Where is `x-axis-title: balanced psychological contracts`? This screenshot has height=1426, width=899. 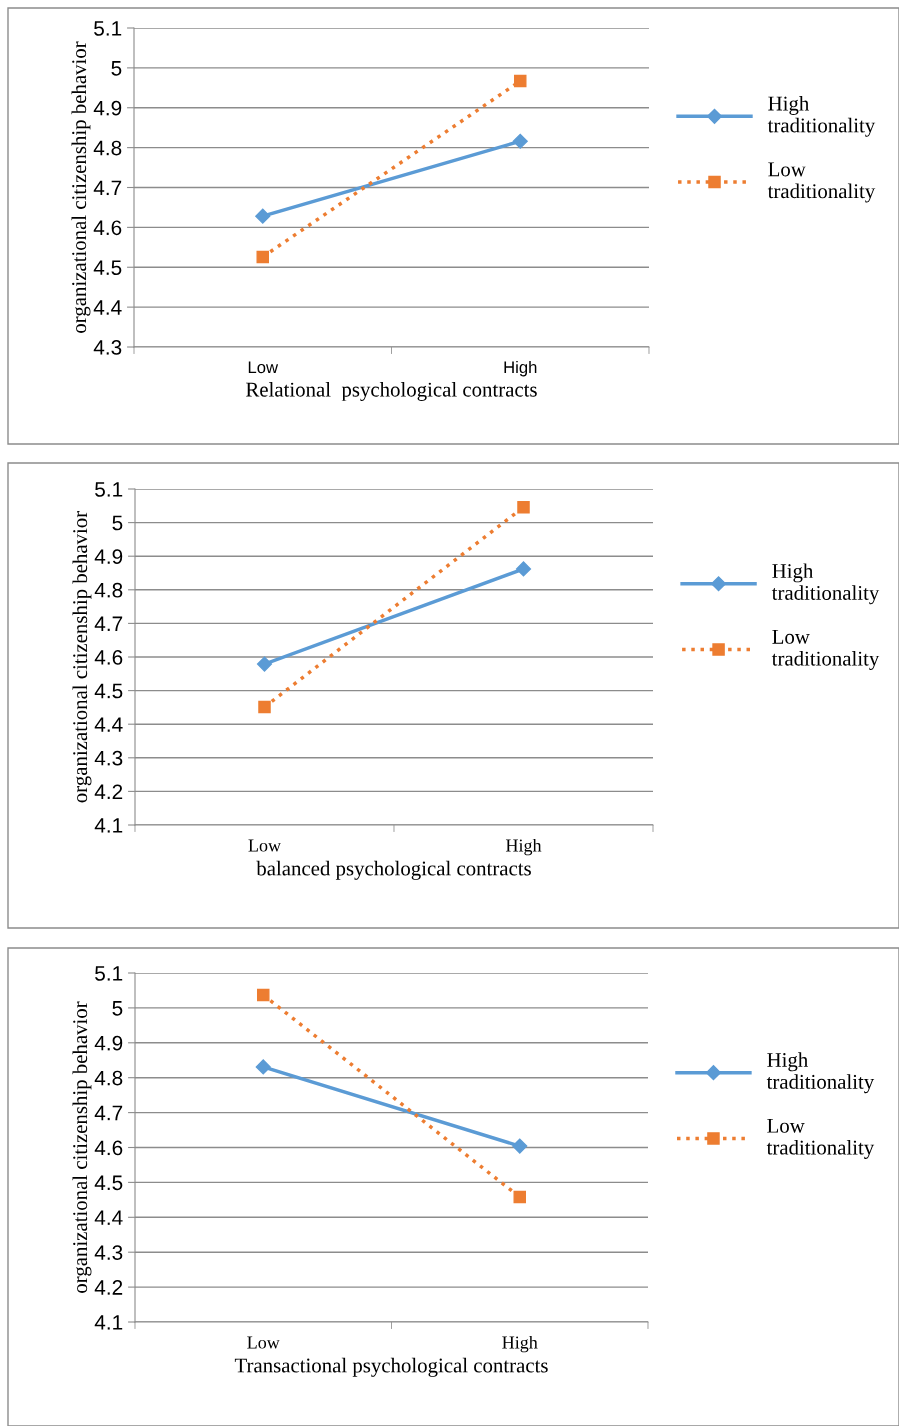
x-axis-title: balanced psychological contracts is located at coordinates (393, 870).